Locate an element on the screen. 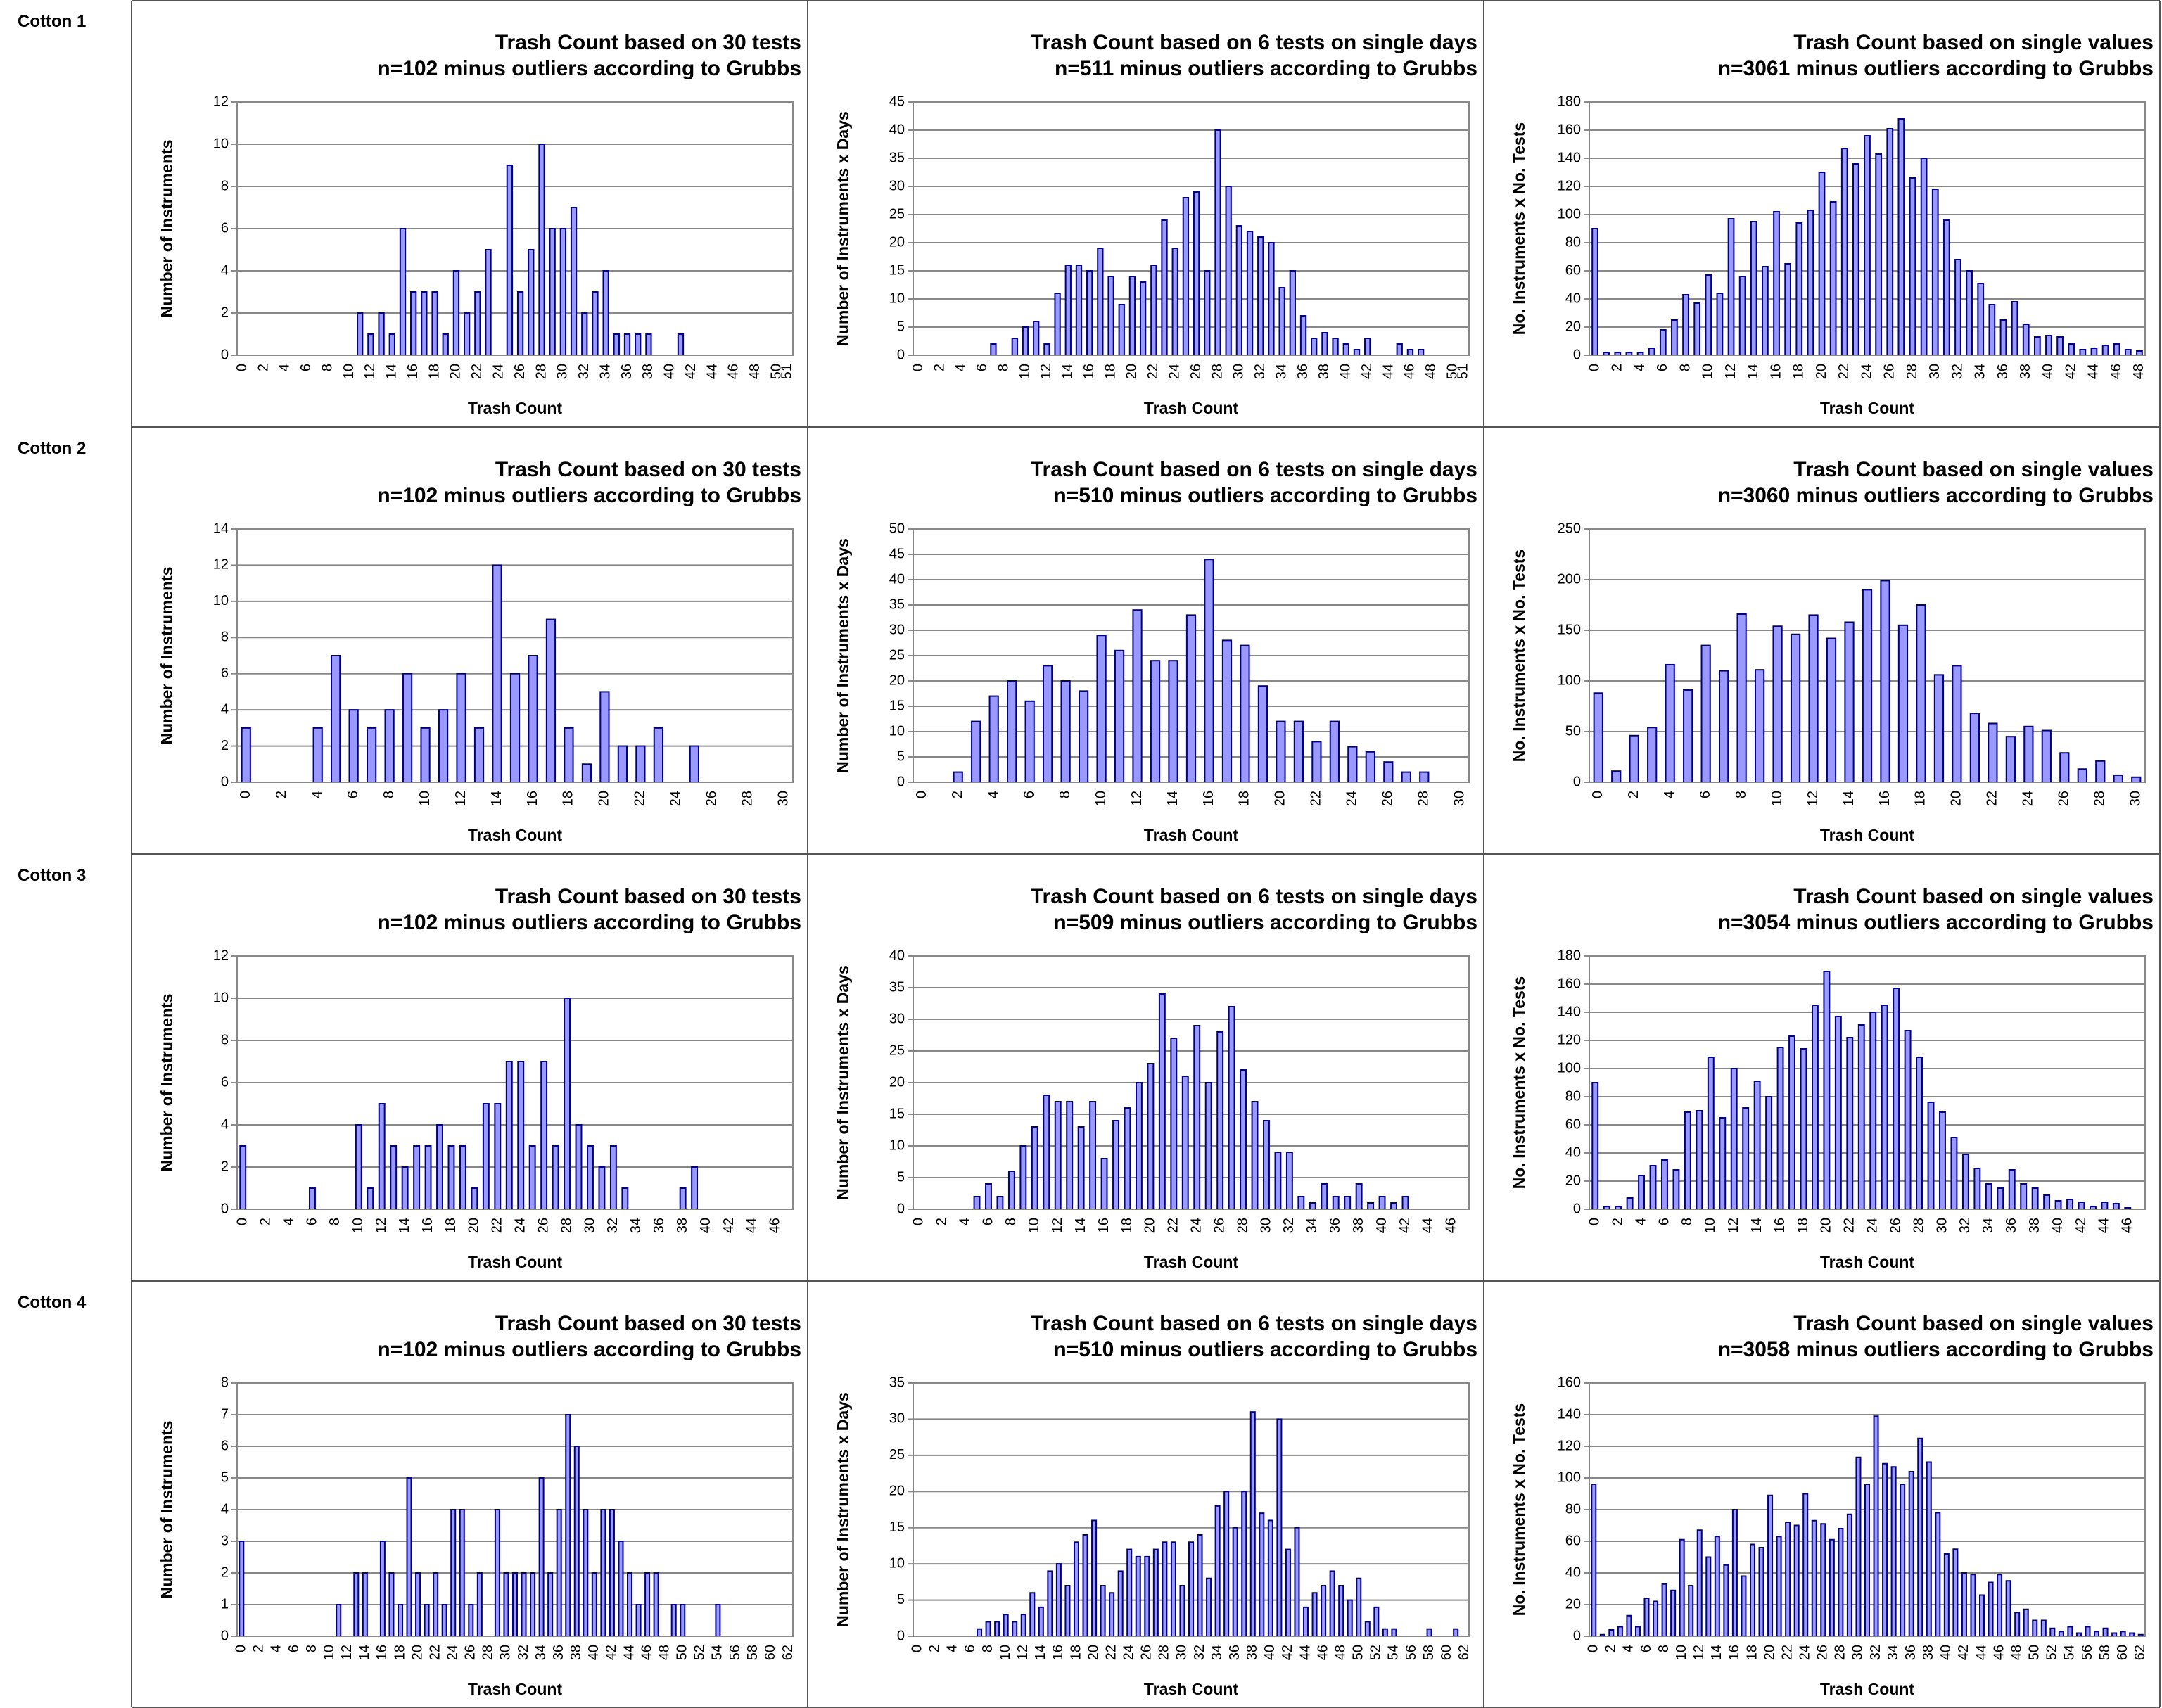 The width and height of the screenshot is (2162, 1708). y-tick-label: 6 is located at coordinates (225, 228).